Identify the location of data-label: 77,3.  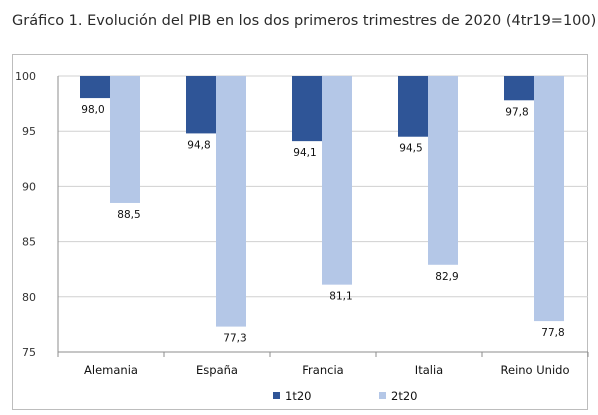
(234, 339).